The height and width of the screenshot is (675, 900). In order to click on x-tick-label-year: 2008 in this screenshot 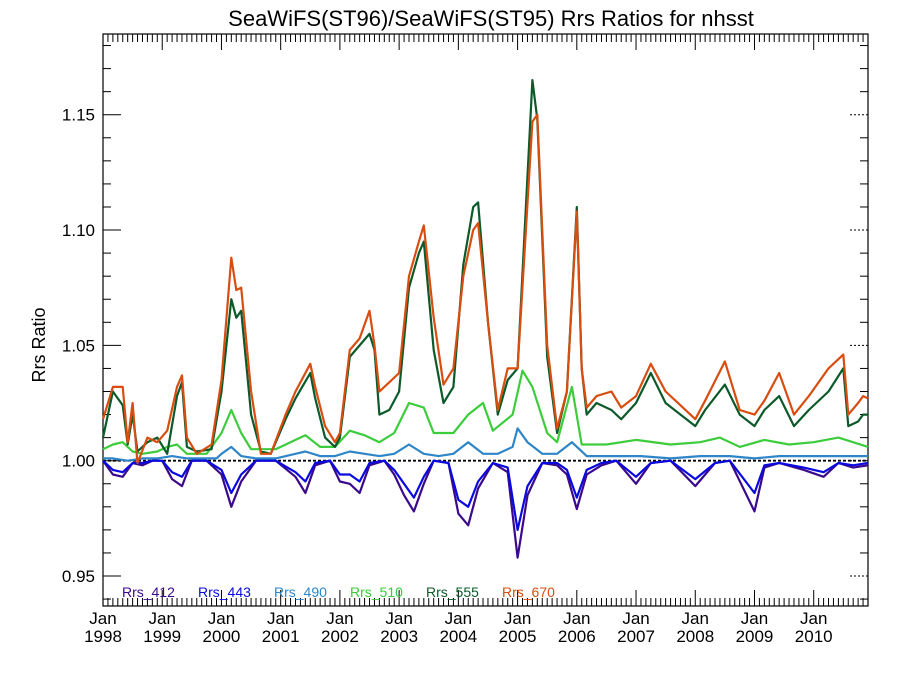, I will do `click(695, 636)`.